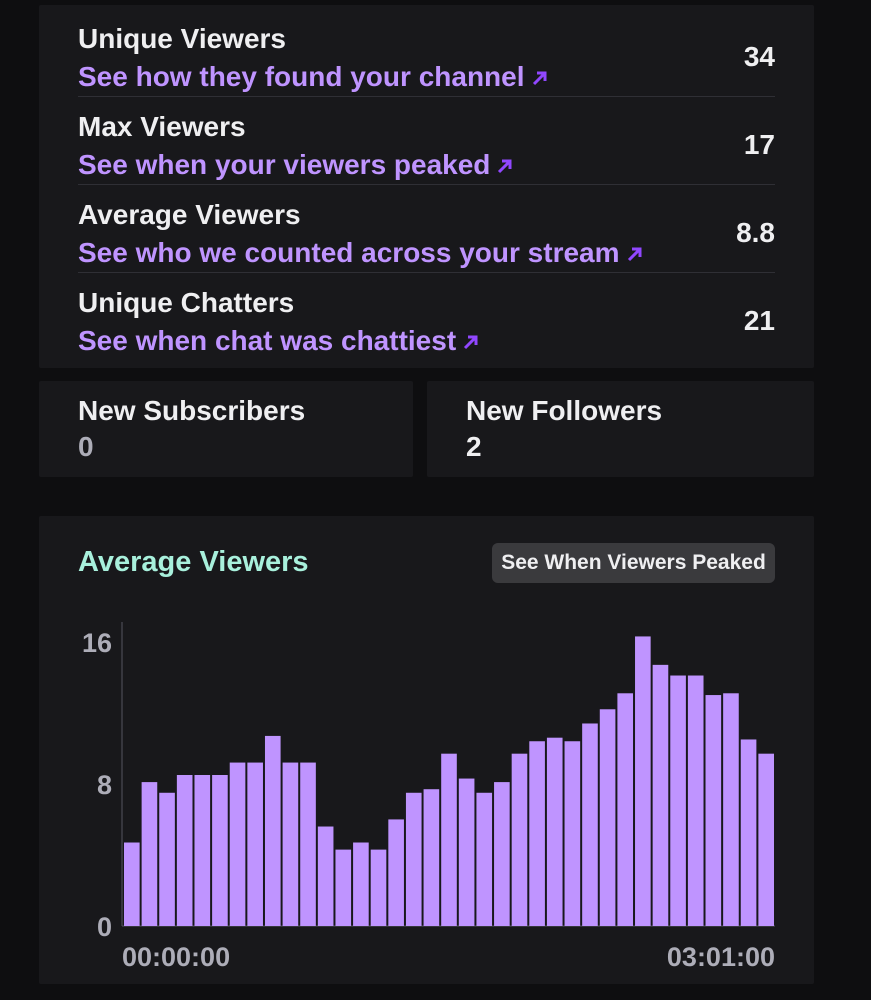 Image resolution: width=871 pixels, height=1000 pixels. I want to click on stat-title: Unique Chatters, so click(186, 302).